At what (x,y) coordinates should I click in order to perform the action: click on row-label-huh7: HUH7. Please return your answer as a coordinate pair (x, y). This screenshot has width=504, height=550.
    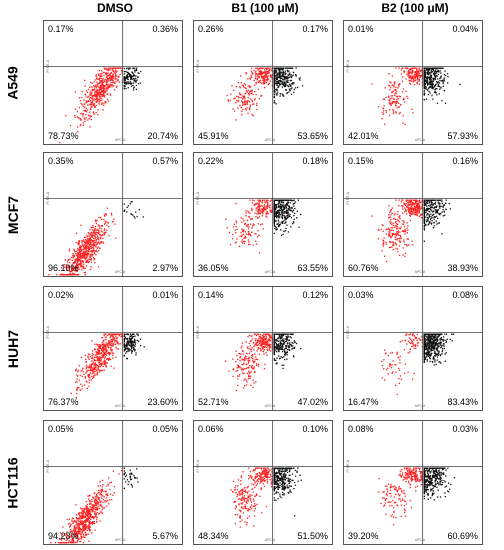
    Looking at the image, I should click on (13, 348).